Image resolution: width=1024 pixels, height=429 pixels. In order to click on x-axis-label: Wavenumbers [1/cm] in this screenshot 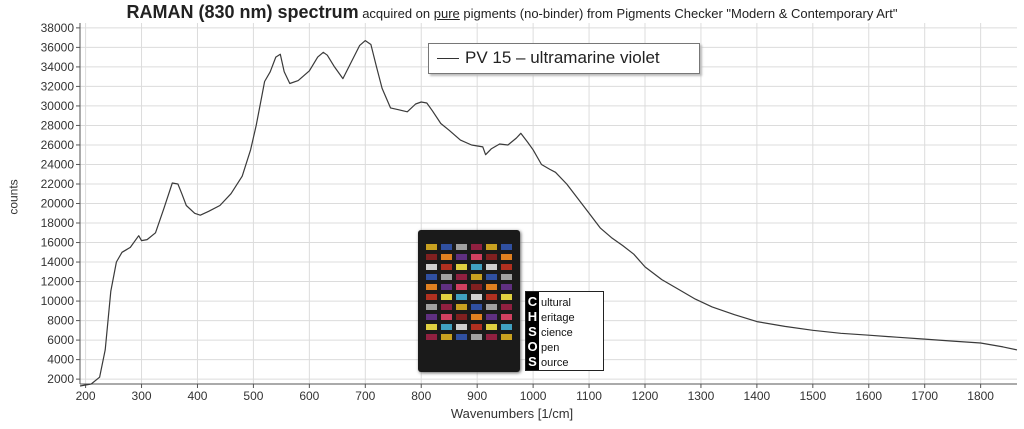, I will do `click(512, 413)`.